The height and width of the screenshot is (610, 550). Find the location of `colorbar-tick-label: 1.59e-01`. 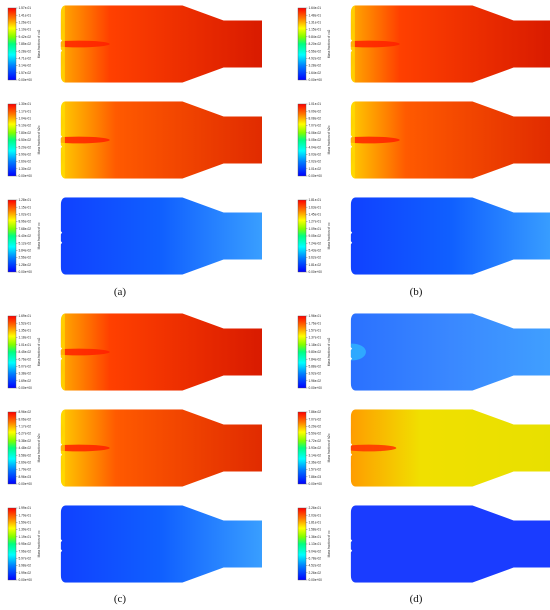

colorbar-tick-label: 1.59e-01 is located at coordinates (25, 523).